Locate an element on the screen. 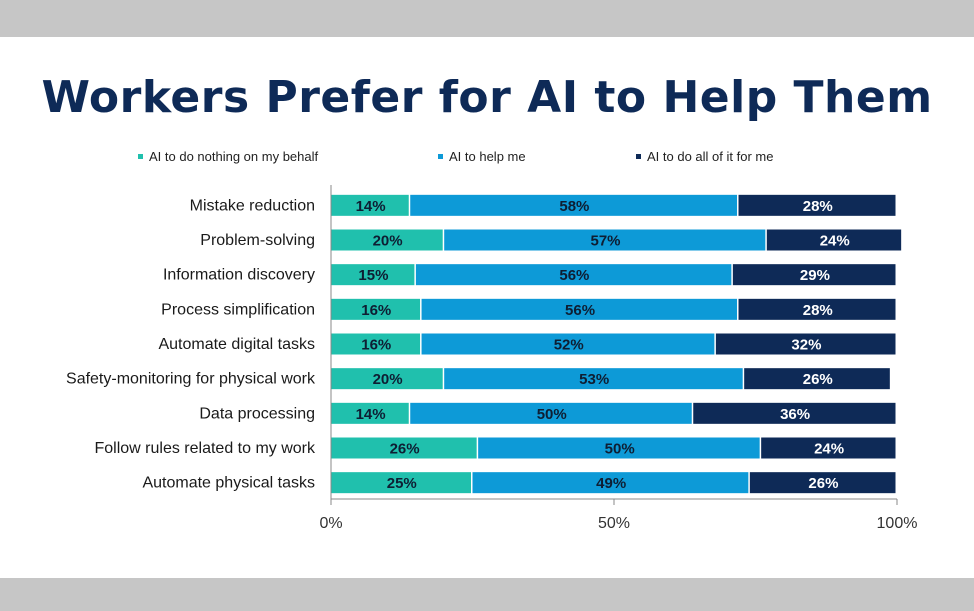 The width and height of the screenshot is (974, 611). data-label: 53% is located at coordinates (594, 379).